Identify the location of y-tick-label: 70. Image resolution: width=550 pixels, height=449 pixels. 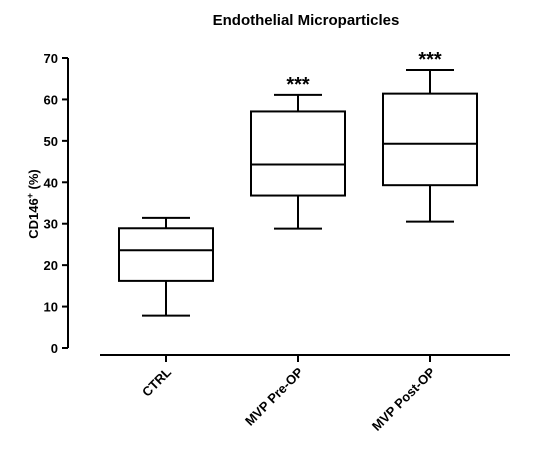
(51, 58).